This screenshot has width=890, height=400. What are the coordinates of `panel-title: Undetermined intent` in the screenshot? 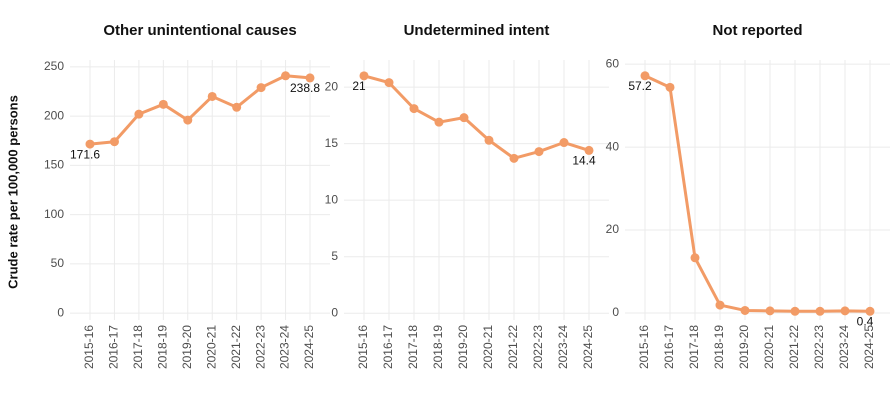 It's located at (477, 30).